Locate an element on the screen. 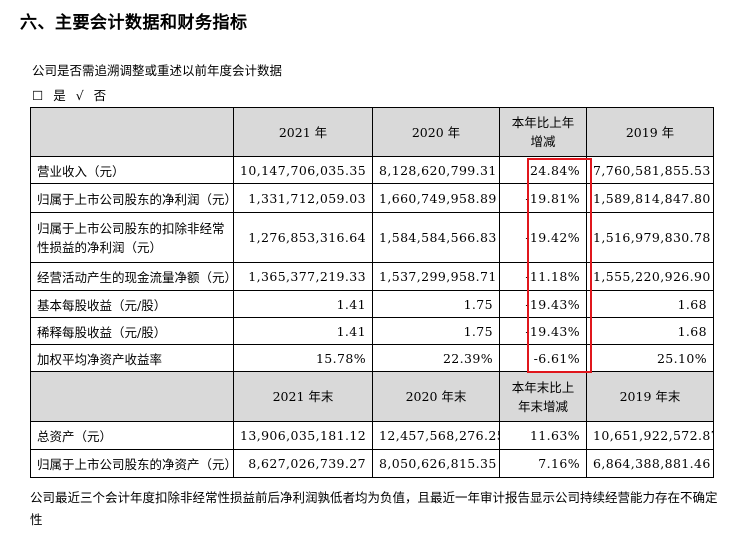  row-label: 总资产（元） is located at coordinates (132, 435).